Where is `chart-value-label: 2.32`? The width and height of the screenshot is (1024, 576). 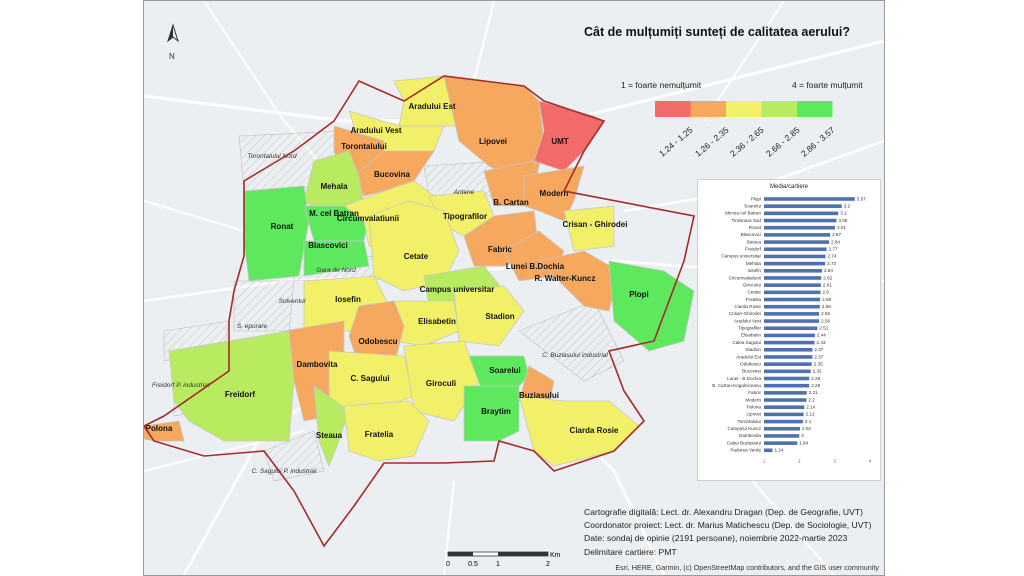
chart-value-label: 2.32 is located at coordinates (817, 371).